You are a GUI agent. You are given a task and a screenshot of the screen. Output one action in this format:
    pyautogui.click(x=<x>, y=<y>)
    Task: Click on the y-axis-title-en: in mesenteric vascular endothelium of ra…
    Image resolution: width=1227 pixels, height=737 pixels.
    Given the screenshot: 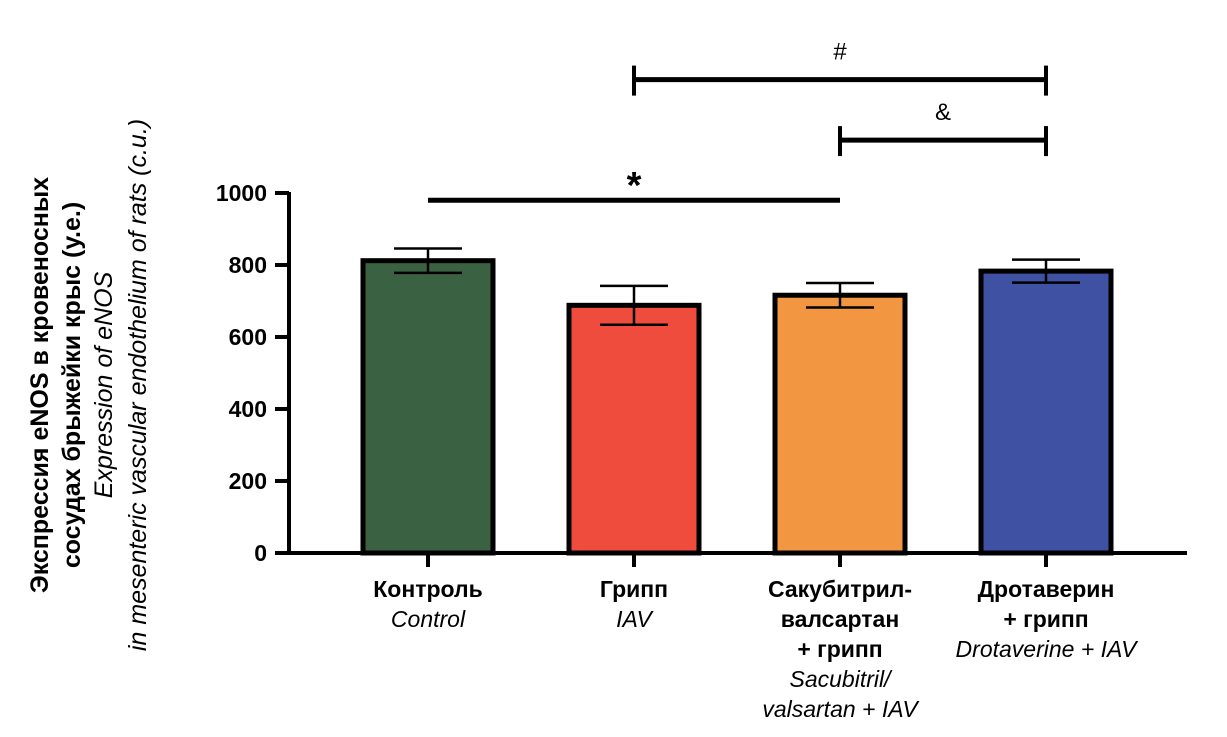 What is the action you would take?
    pyautogui.click(x=138, y=385)
    